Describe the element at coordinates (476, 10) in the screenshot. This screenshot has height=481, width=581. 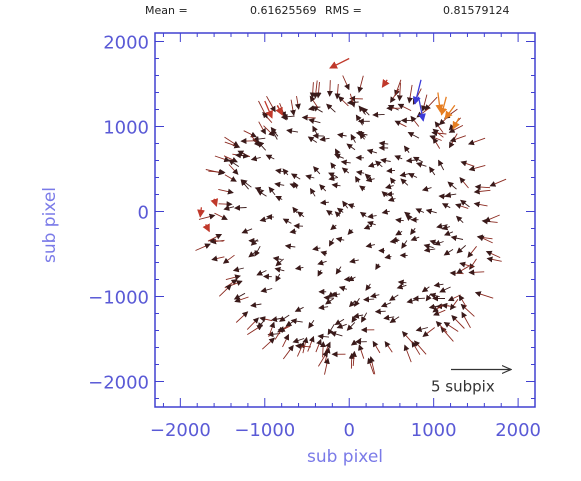
I see `rms-value: 0.81579124` at that location.